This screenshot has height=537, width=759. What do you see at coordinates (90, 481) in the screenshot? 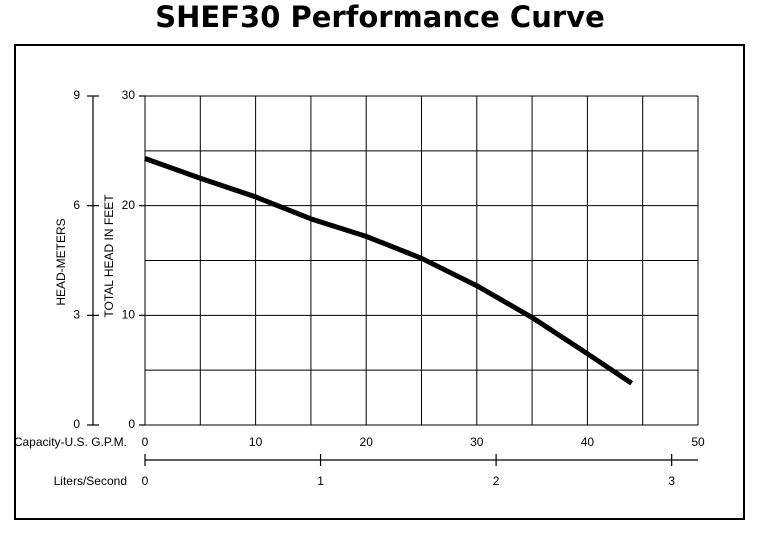
I see `x2-axis-label: Liters/Second` at bounding box center [90, 481].